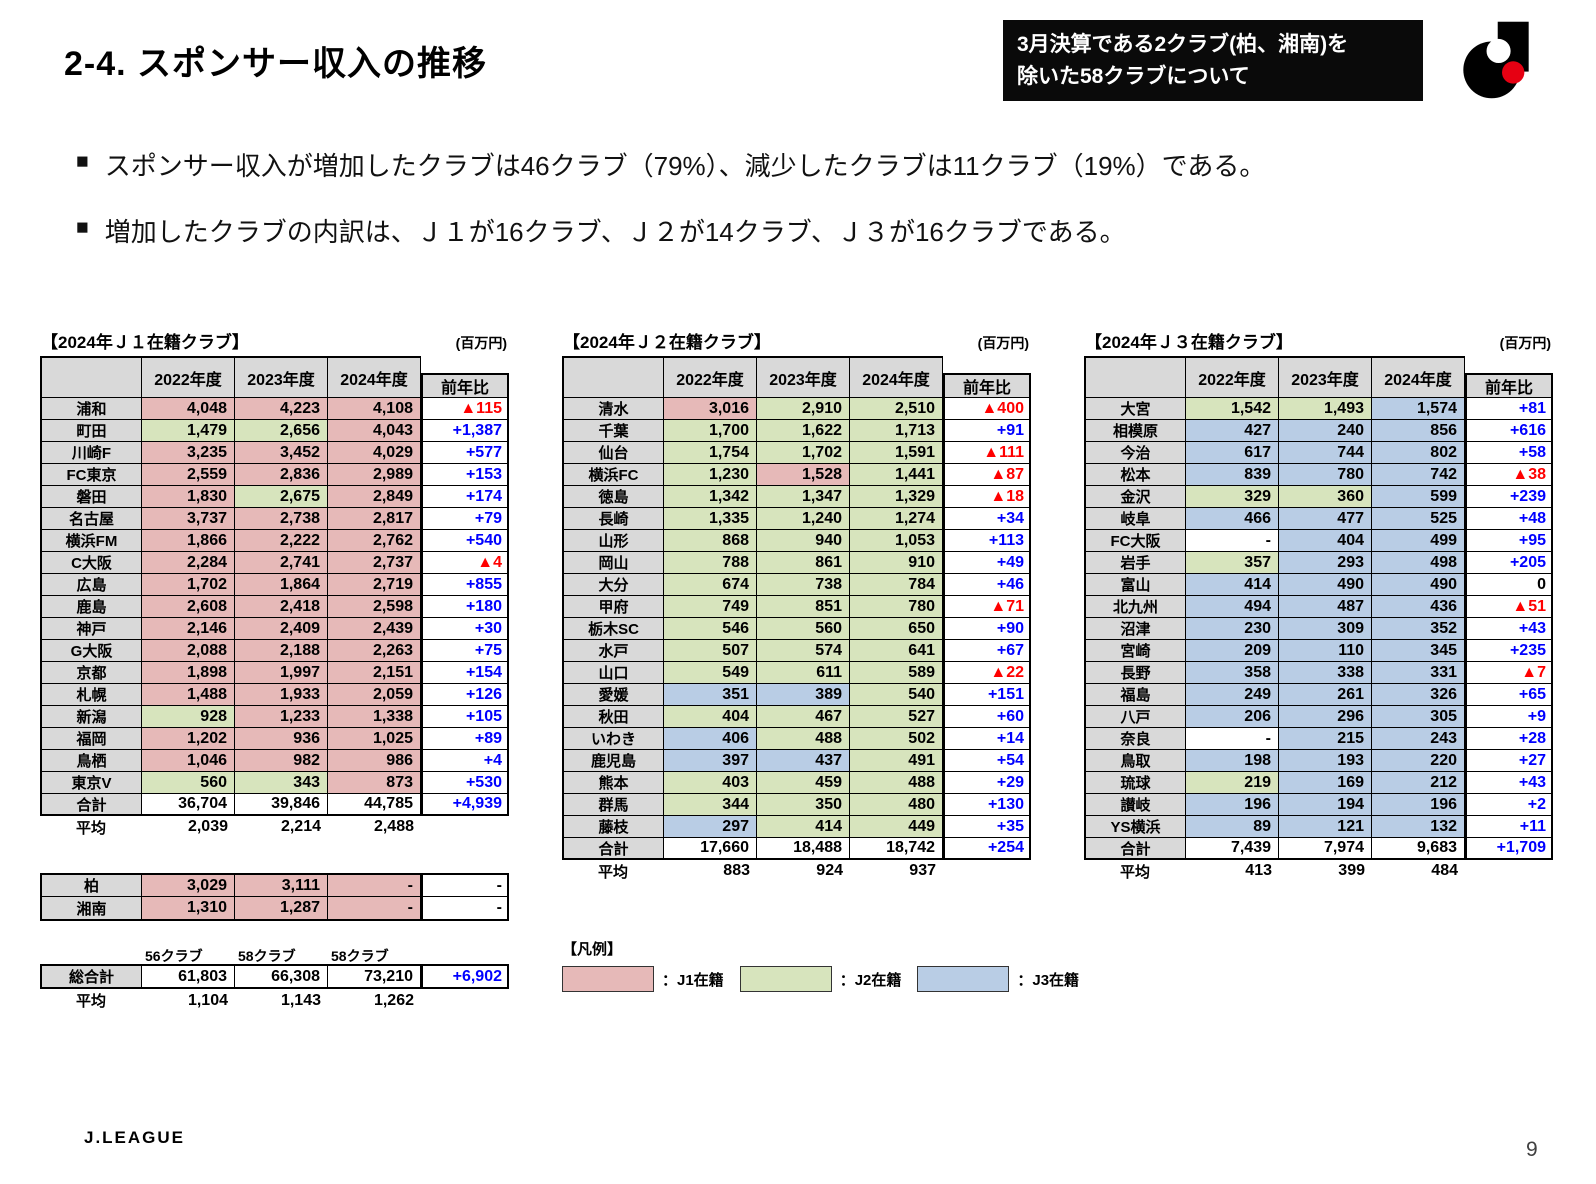 The image size is (1596, 1184). I want to click on diff-cell: +855, so click(465, 585).